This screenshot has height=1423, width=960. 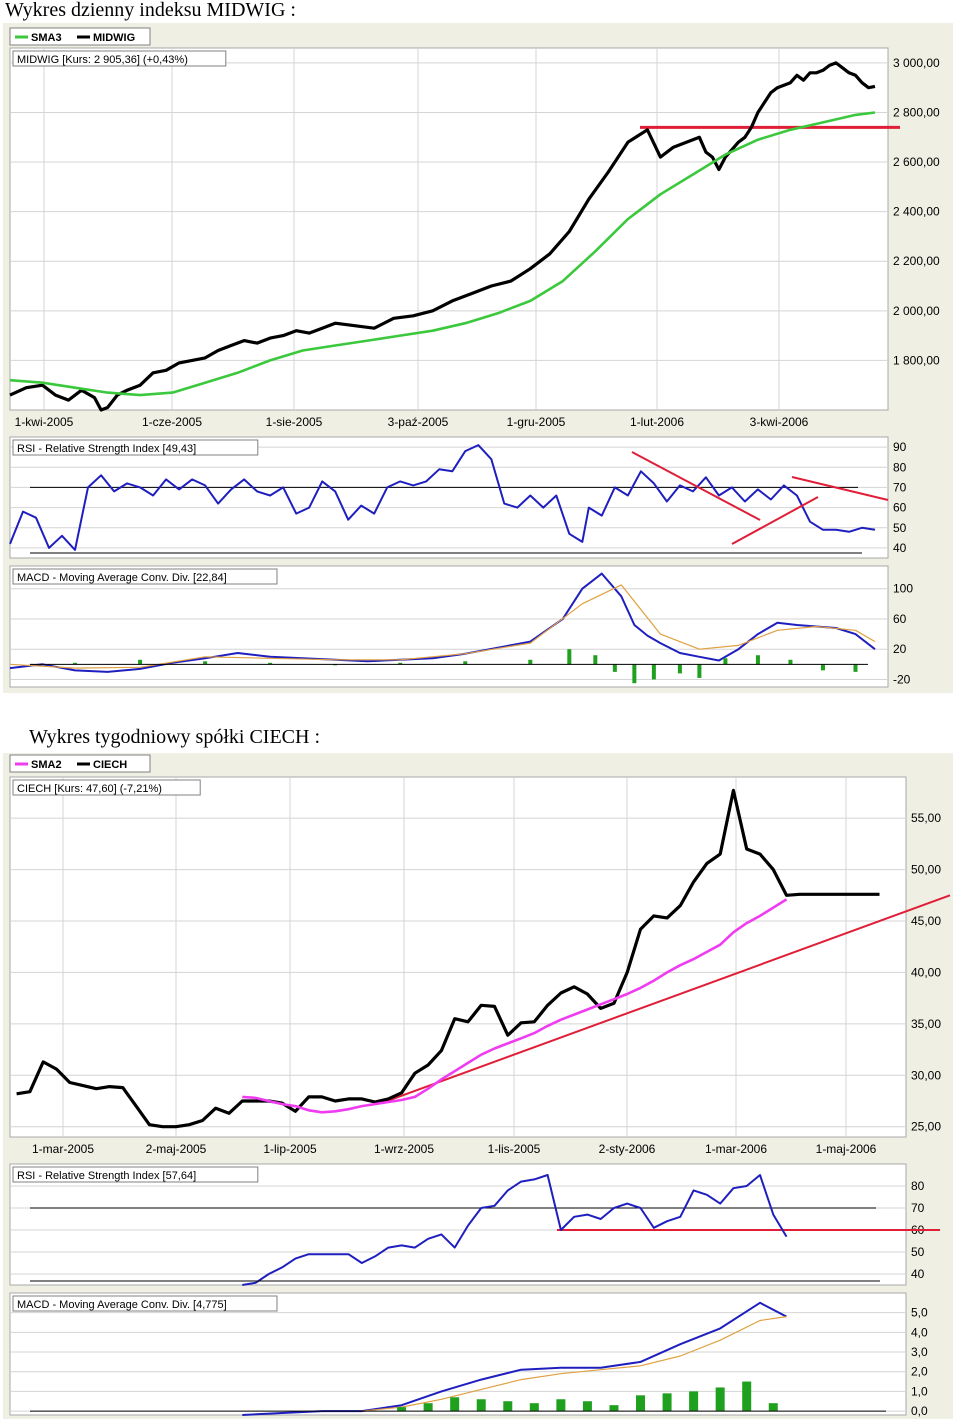 I want to click on midwig-price-xtick-label: 1-sie-2005, so click(x=294, y=422).